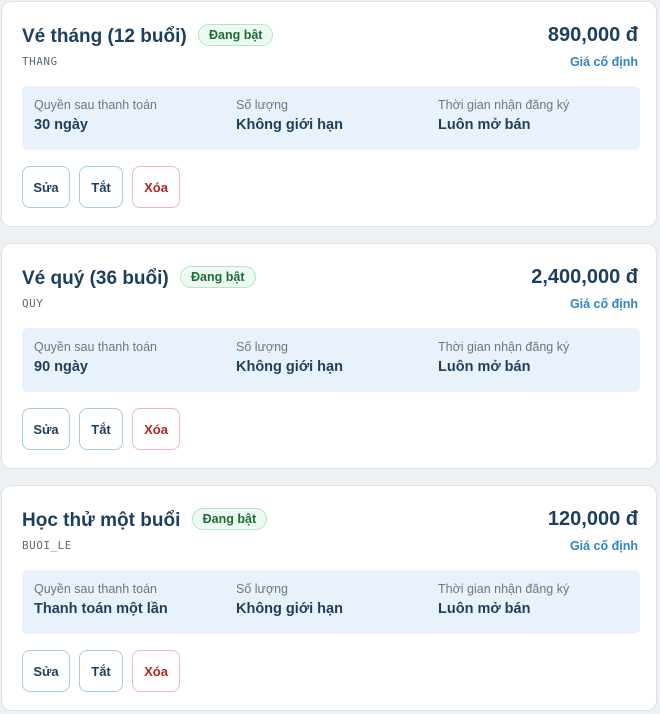  Describe the element at coordinates (592, 519) in the screenshot. I see `plan-price: 120,000 đ` at that location.